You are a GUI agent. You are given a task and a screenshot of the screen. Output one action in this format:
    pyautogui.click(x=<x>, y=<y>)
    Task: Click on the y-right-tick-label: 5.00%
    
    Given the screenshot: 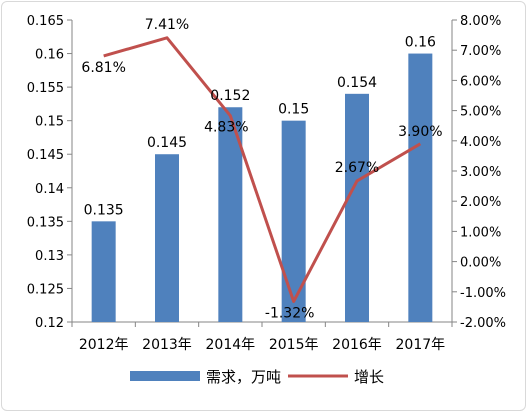 What is the action you would take?
    pyautogui.click(x=480, y=112)
    